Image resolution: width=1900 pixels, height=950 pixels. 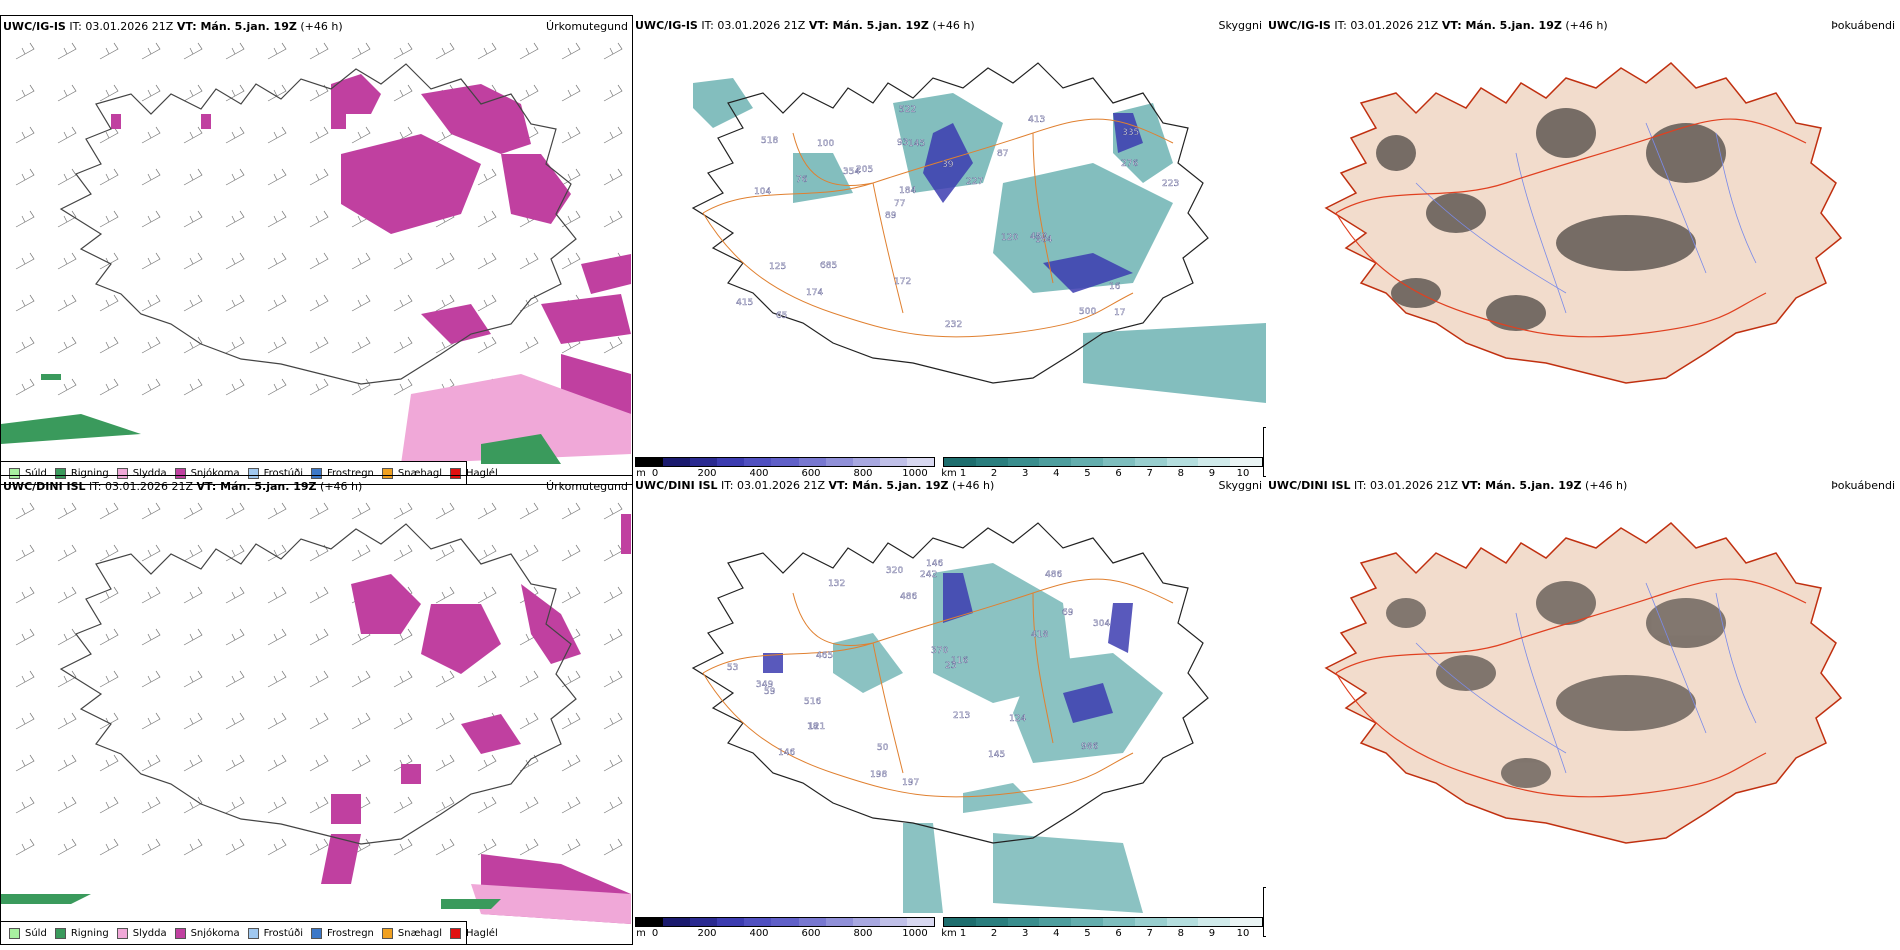 What do you see at coordinates (1264, 452) in the screenshot?
I see `fog-key: 060` at bounding box center [1264, 452].